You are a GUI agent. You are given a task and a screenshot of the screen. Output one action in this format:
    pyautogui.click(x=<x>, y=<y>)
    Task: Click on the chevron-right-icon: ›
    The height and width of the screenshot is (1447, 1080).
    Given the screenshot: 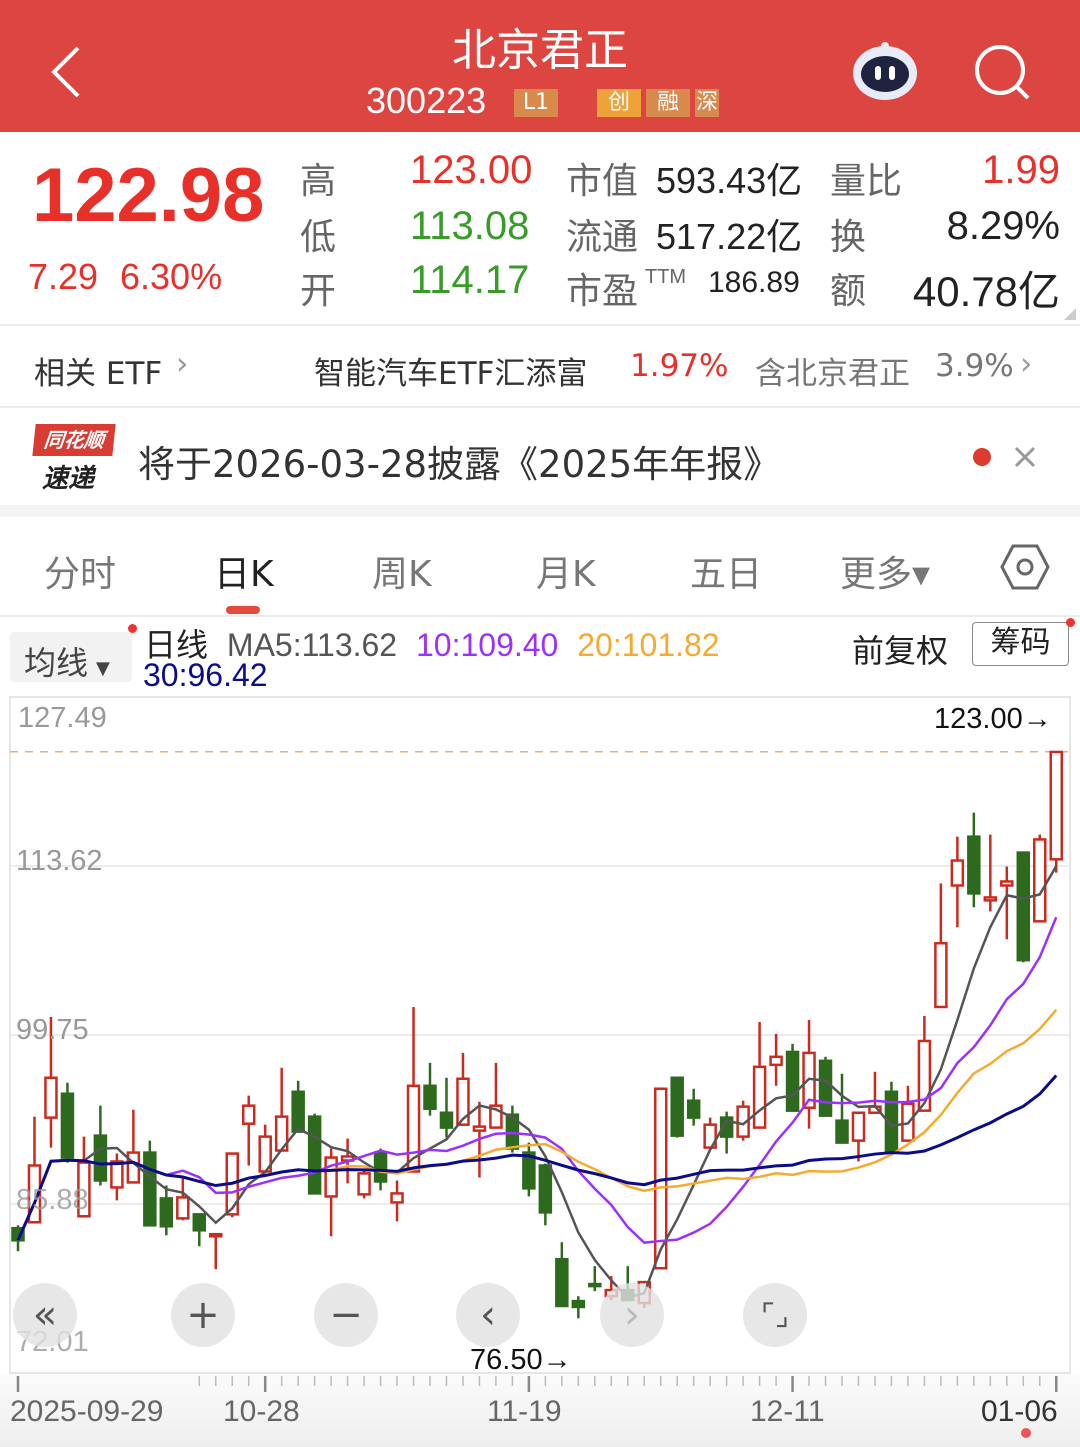 What is the action you would take?
    pyautogui.click(x=1026, y=364)
    